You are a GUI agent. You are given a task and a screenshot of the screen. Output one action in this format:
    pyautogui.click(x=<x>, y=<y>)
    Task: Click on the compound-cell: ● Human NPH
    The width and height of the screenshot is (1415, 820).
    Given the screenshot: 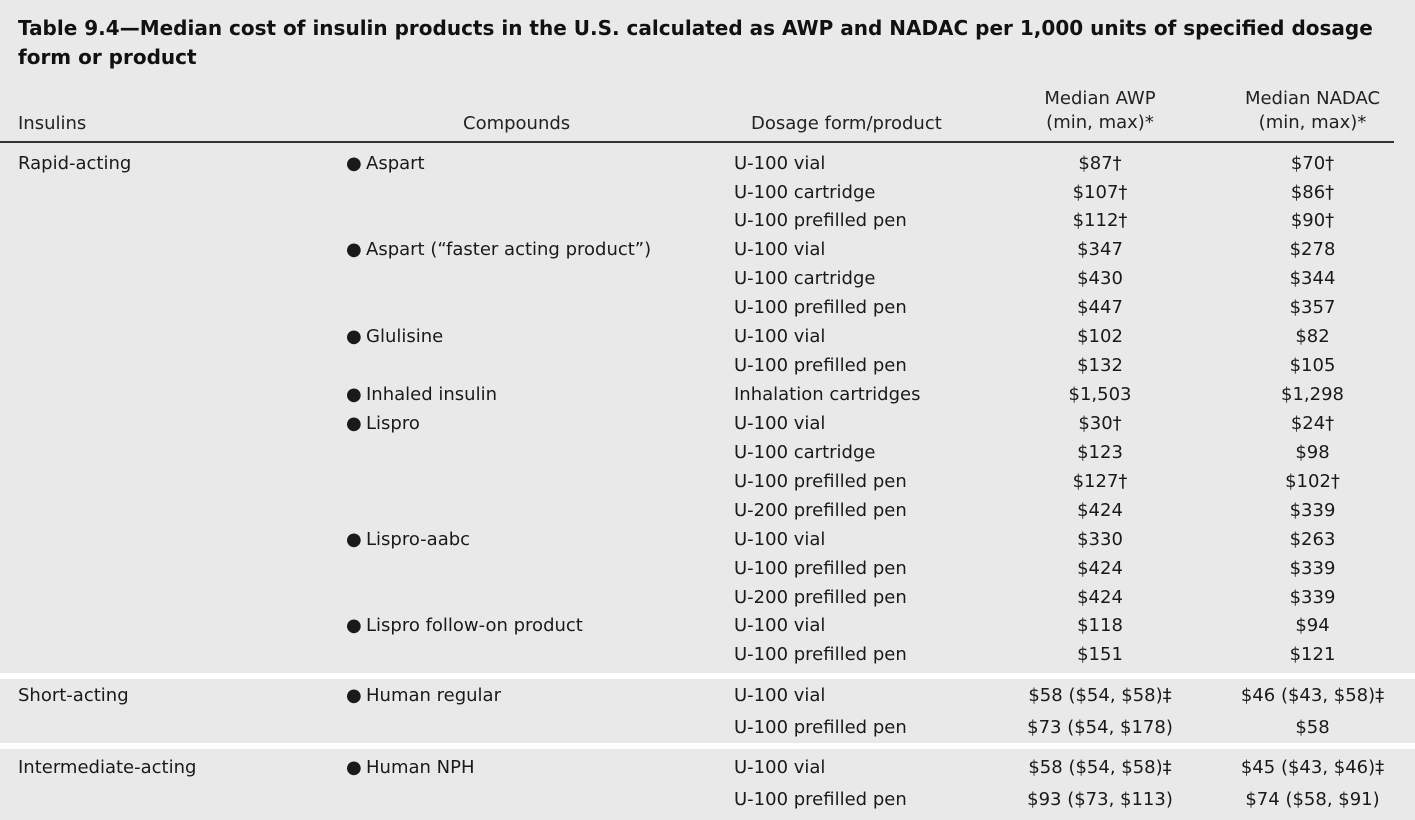 What is the action you would take?
    pyautogui.click(x=410, y=767)
    